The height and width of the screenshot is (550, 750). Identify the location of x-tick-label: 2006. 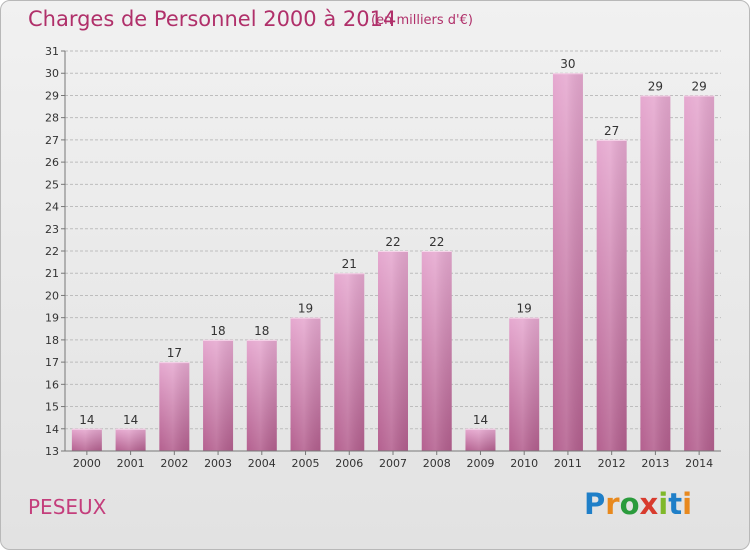
(349, 463).